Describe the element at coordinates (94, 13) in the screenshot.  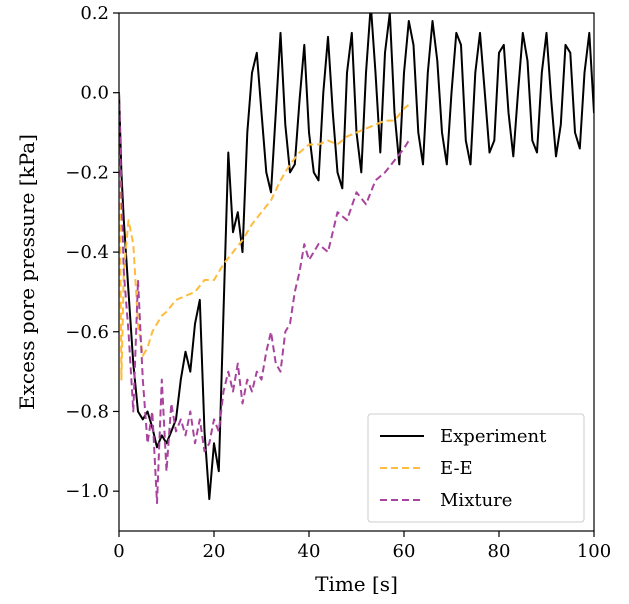
I see `y-tick-label: 0.2` at that location.